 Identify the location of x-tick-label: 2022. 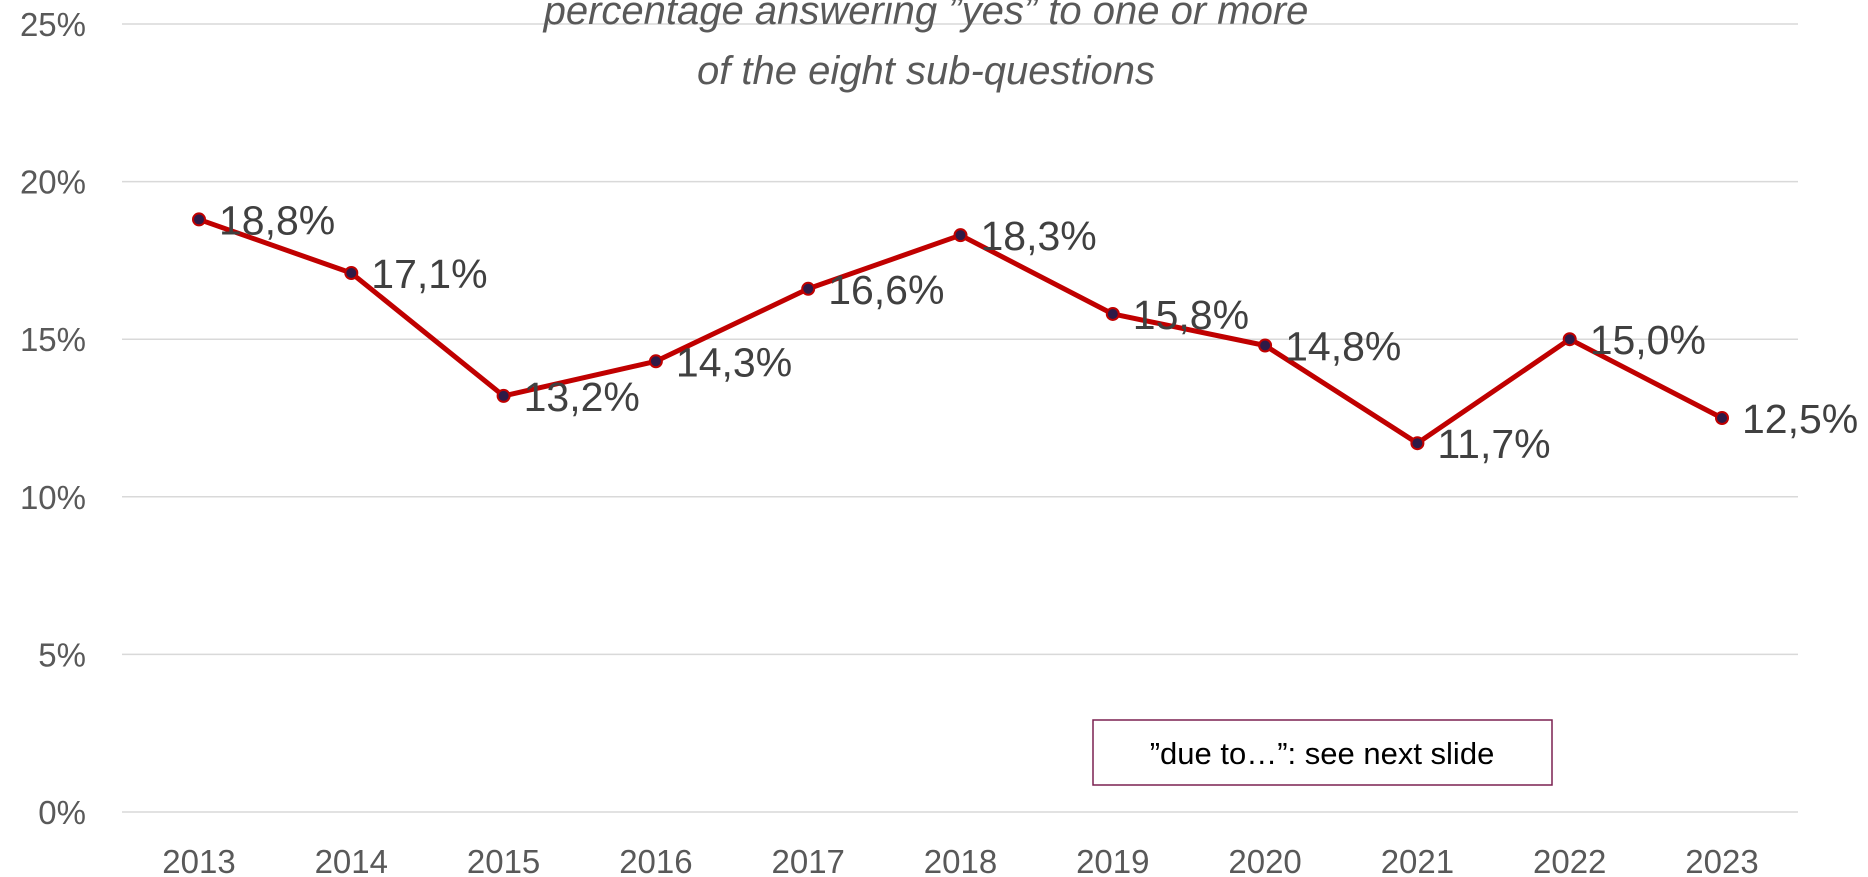
(1569, 860).